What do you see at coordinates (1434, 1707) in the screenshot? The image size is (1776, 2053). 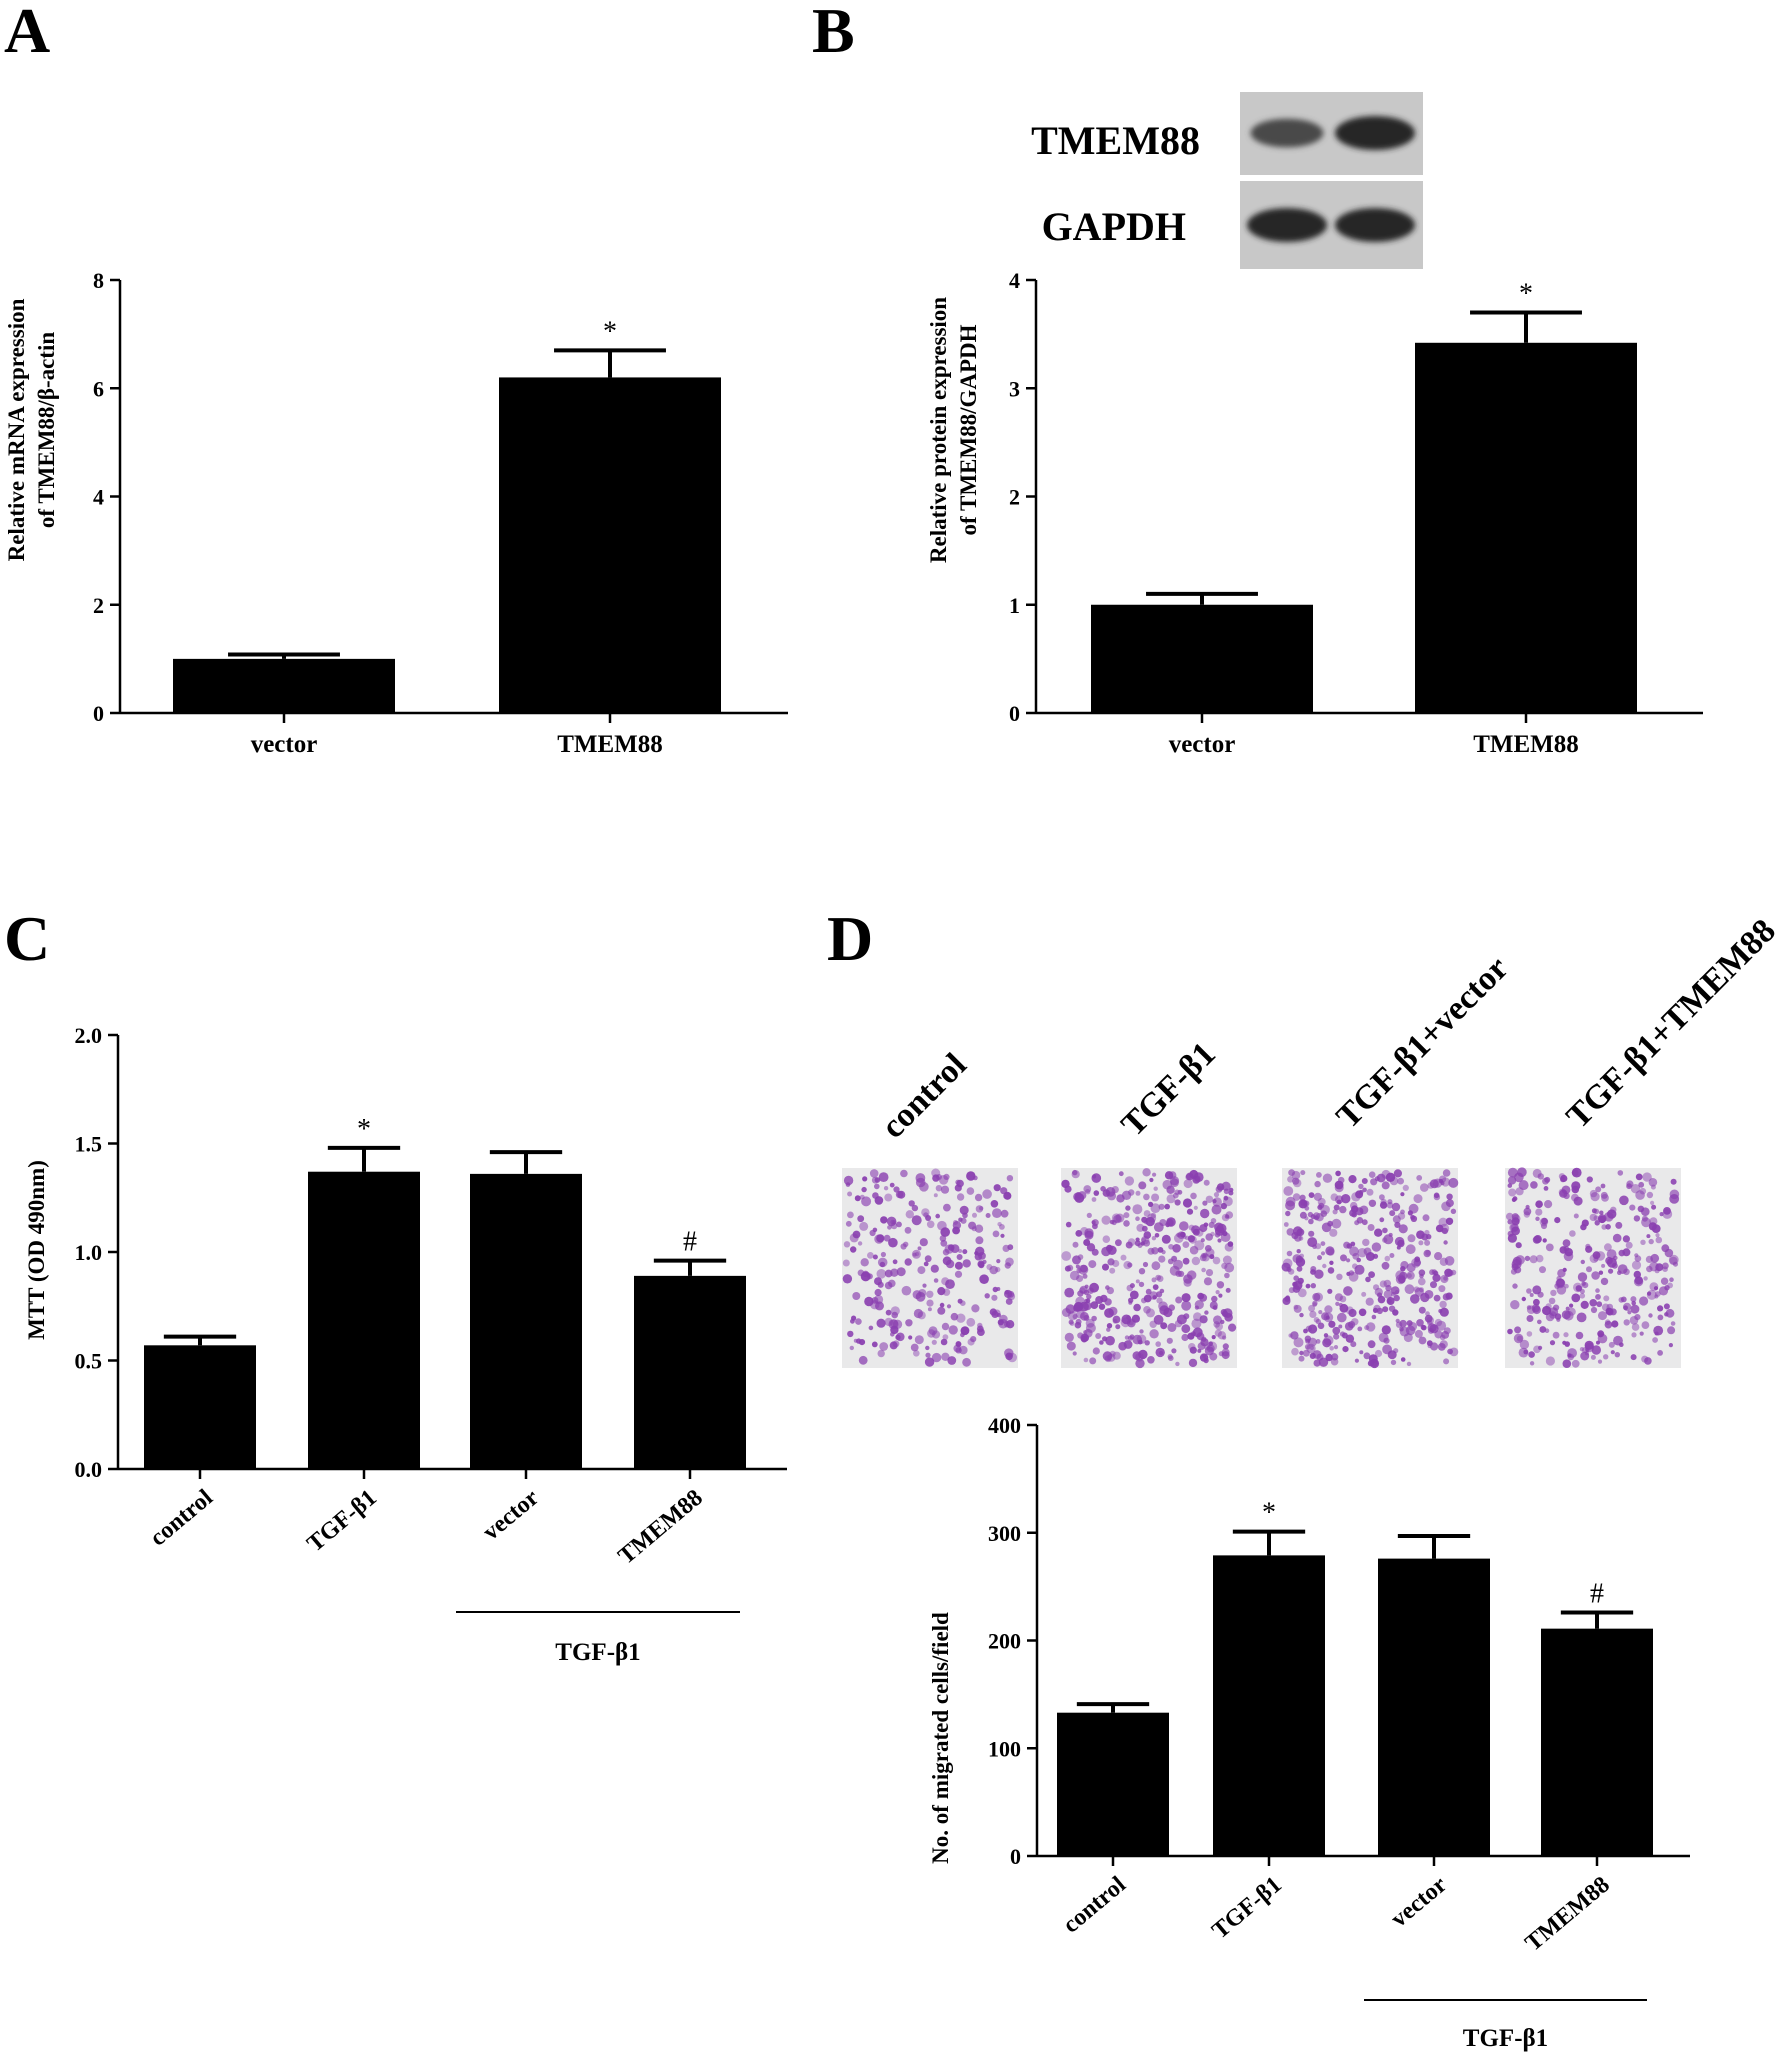 I see `chart-d-bar` at bounding box center [1434, 1707].